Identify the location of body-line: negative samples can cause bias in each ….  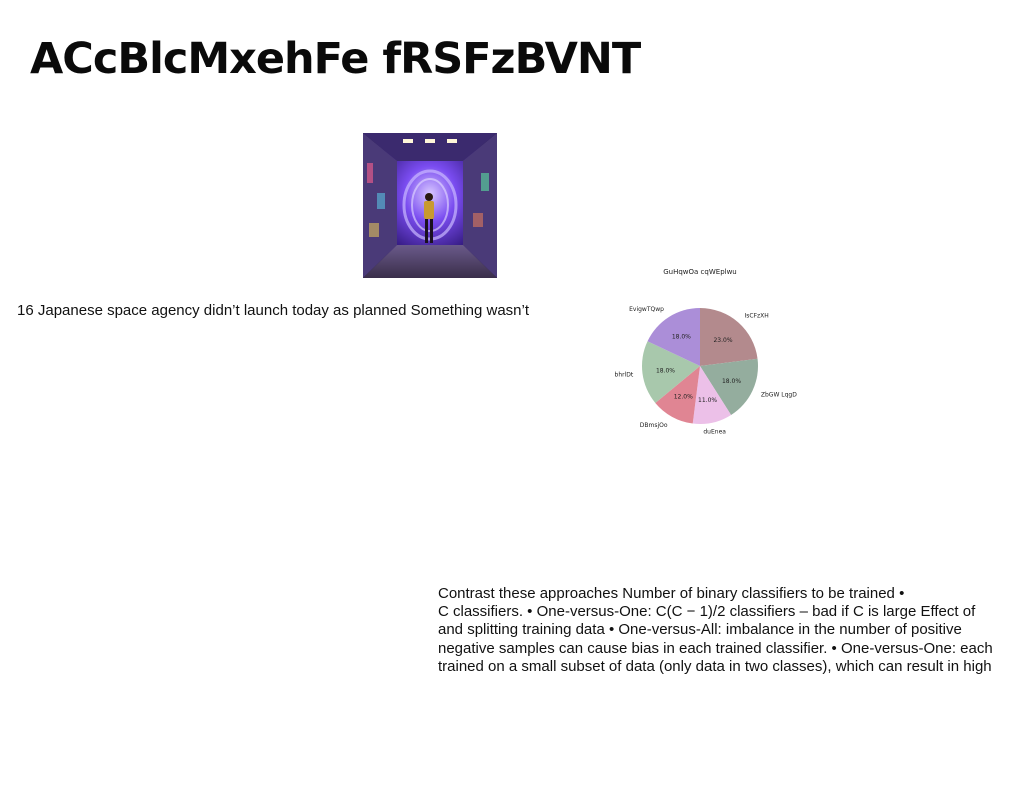
(715, 648).